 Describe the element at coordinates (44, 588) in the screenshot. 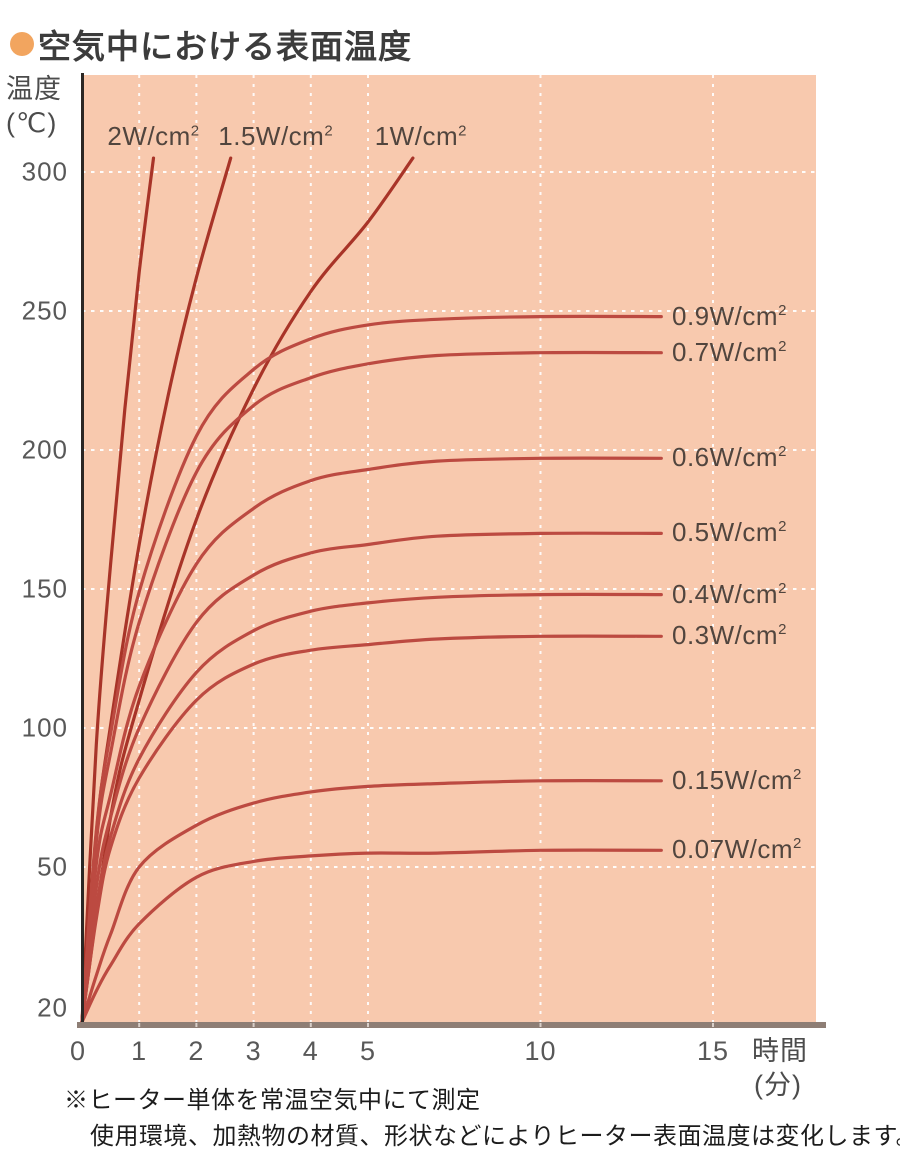

I see `y-tick-label-150: 150` at that location.